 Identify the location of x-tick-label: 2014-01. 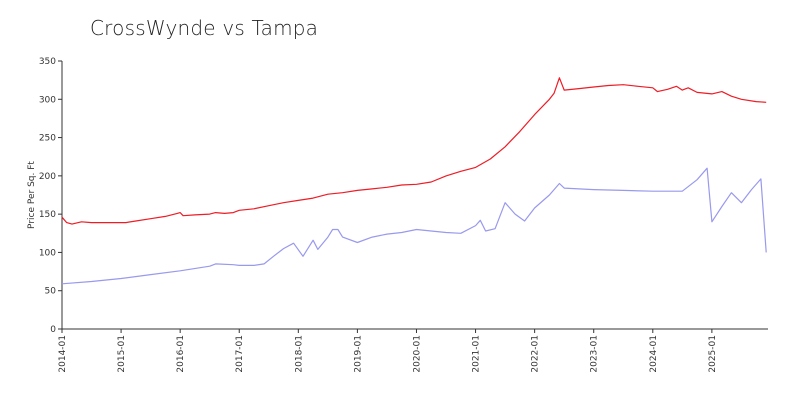
(63, 354).